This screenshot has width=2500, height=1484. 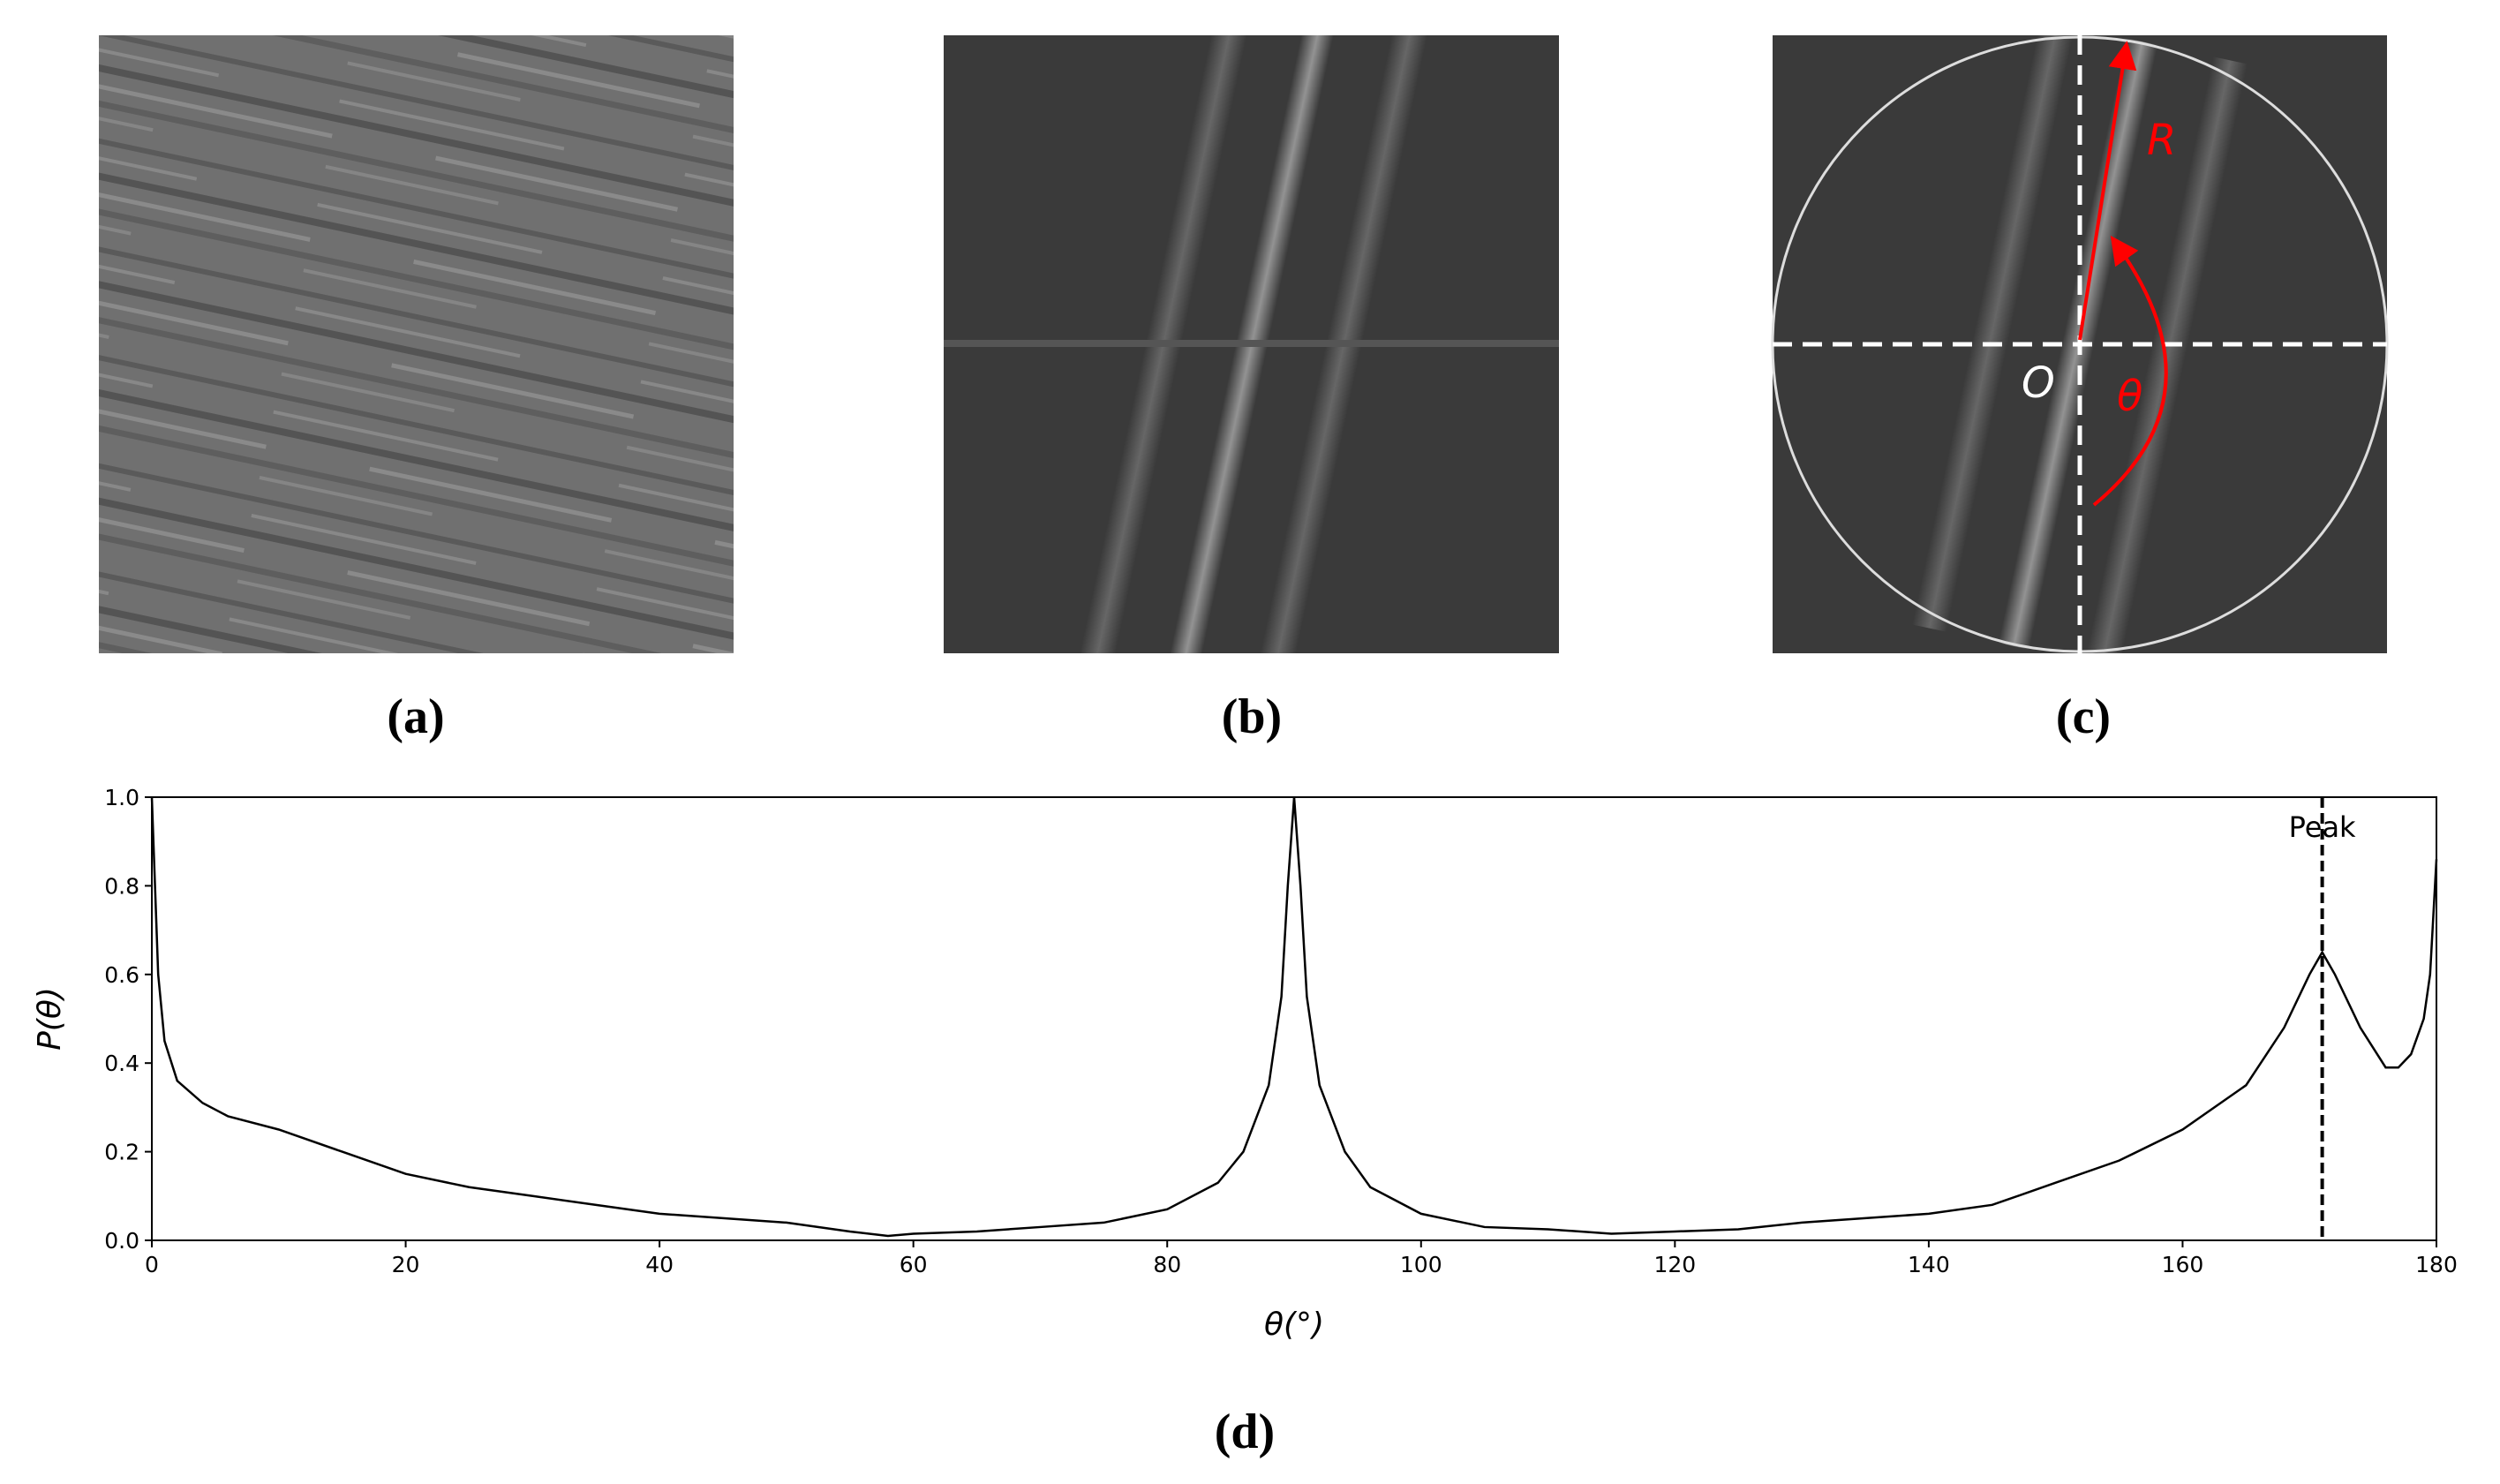 I want to click on peak-label: Peak, so click(x=2322, y=827).